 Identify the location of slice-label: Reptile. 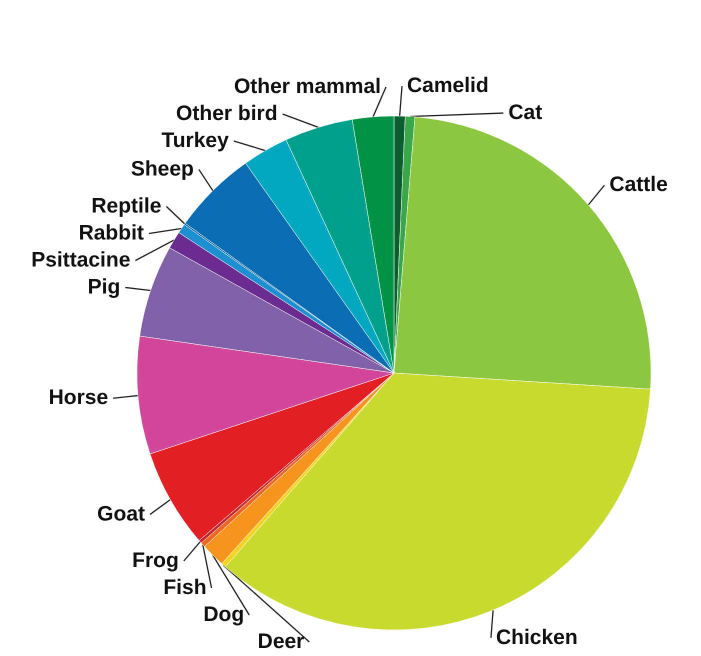
(126, 206).